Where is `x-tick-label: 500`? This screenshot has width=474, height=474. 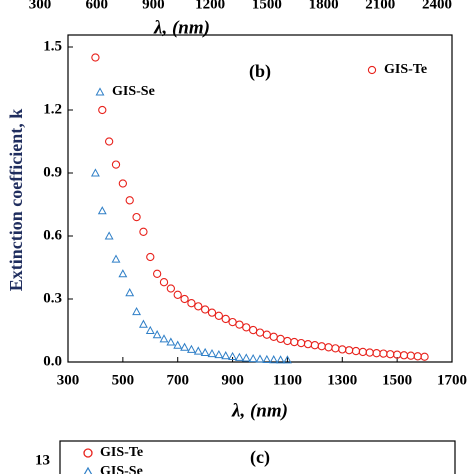
x-tick-label: 500 is located at coordinates (123, 380).